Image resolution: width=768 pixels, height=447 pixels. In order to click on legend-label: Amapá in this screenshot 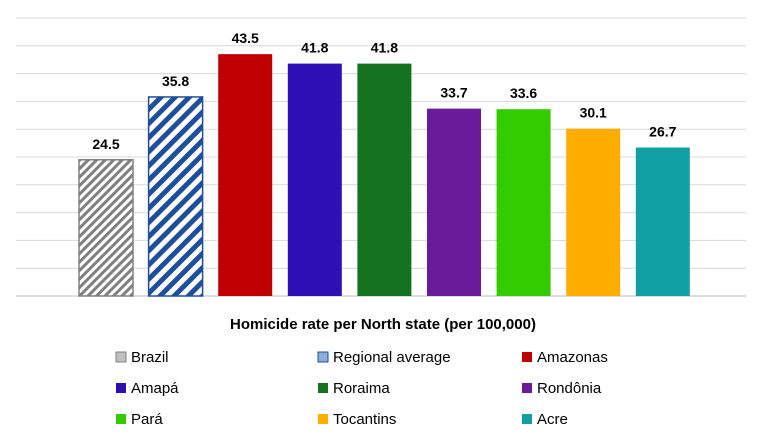, I will do `click(155, 388)`.